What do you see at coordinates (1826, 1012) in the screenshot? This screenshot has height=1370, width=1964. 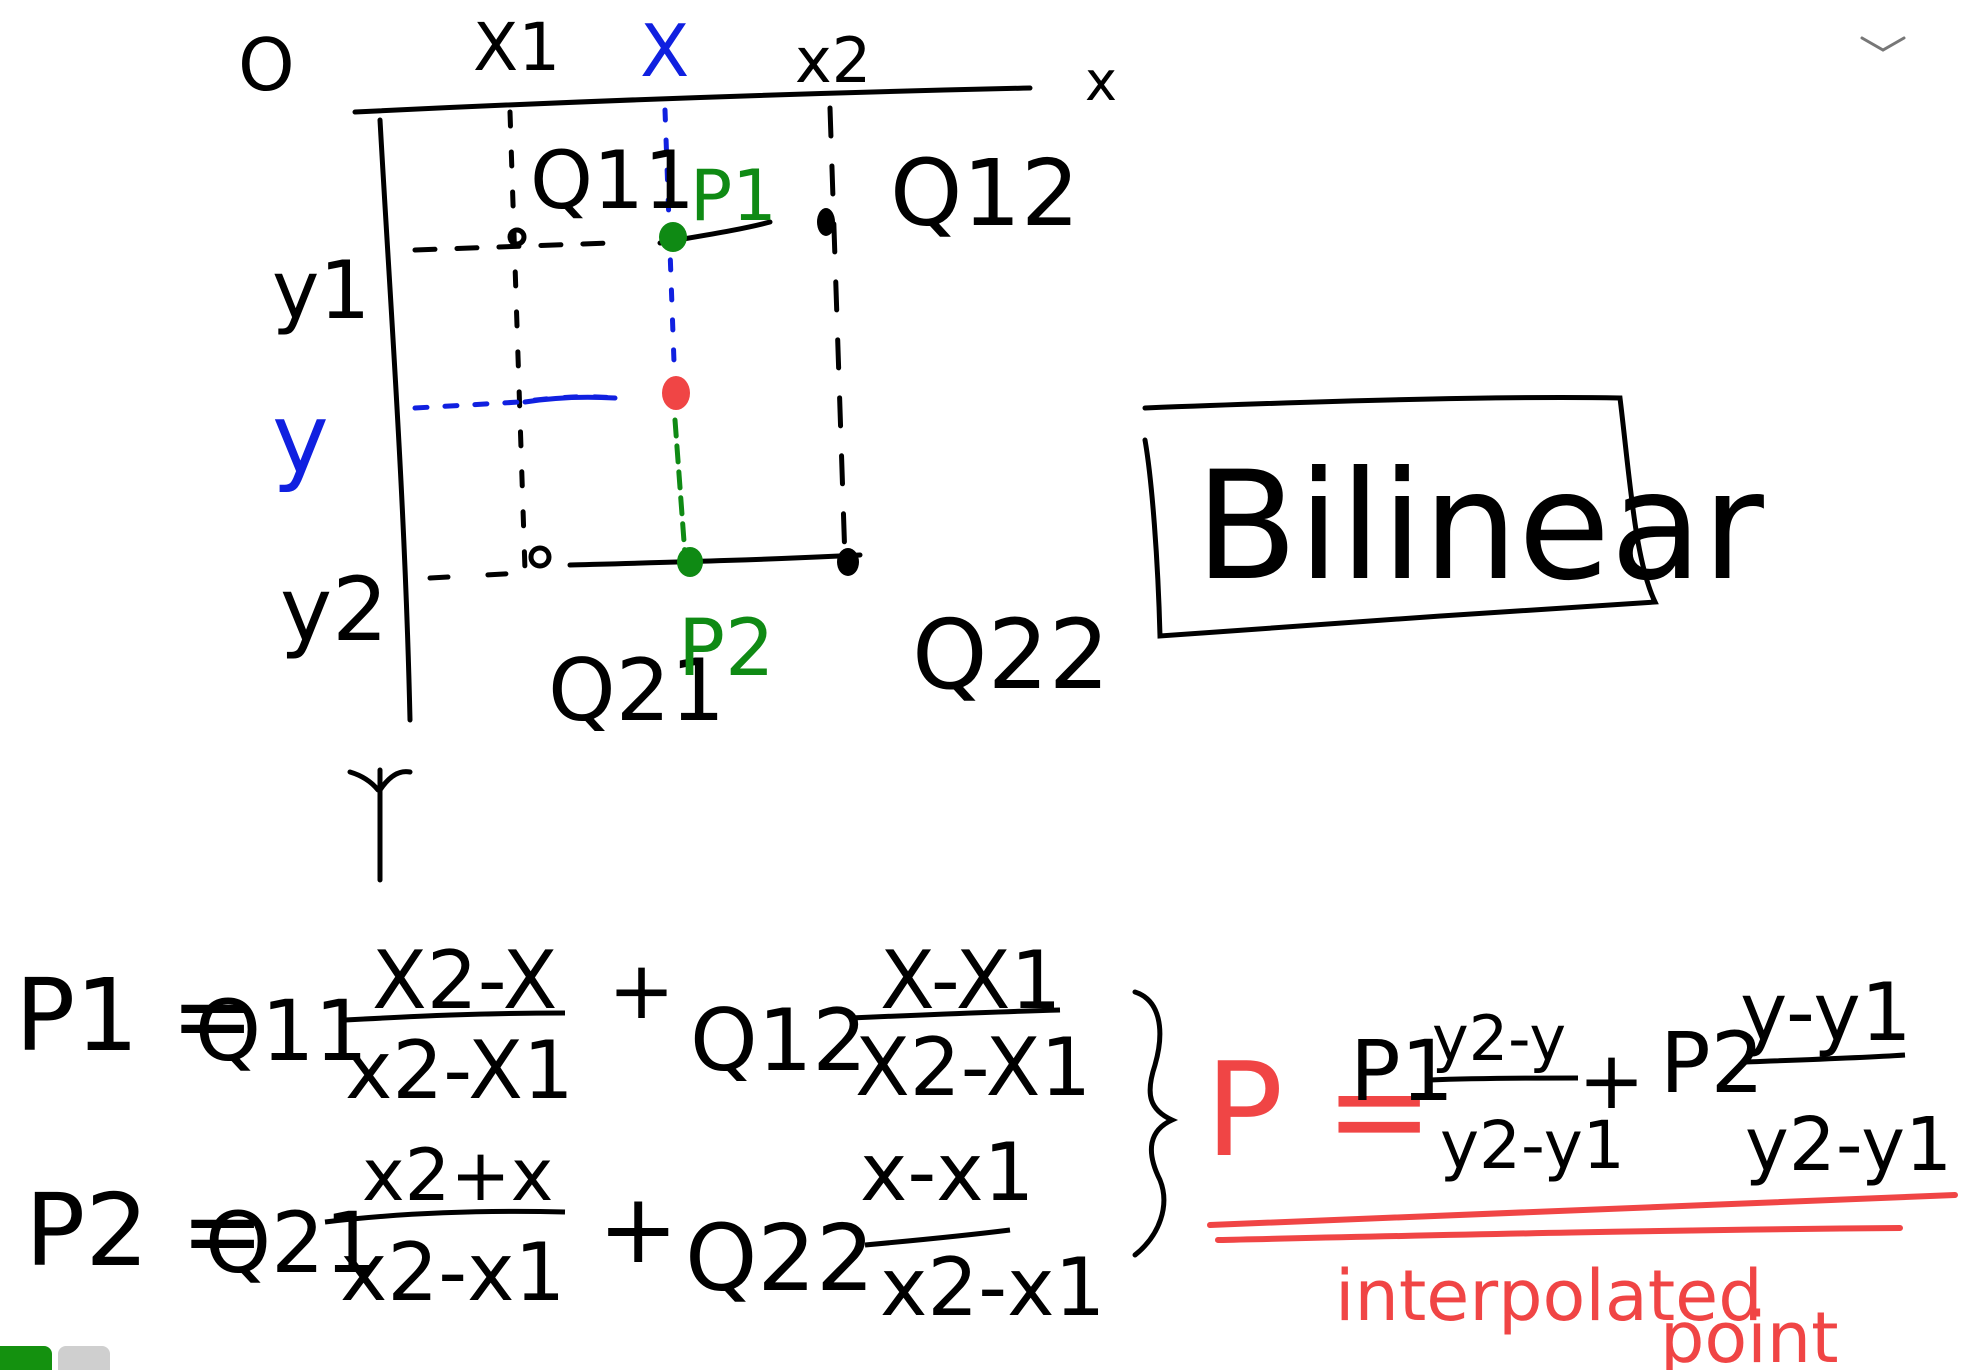 I see `p-t2-num: y-y1` at bounding box center [1826, 1012].